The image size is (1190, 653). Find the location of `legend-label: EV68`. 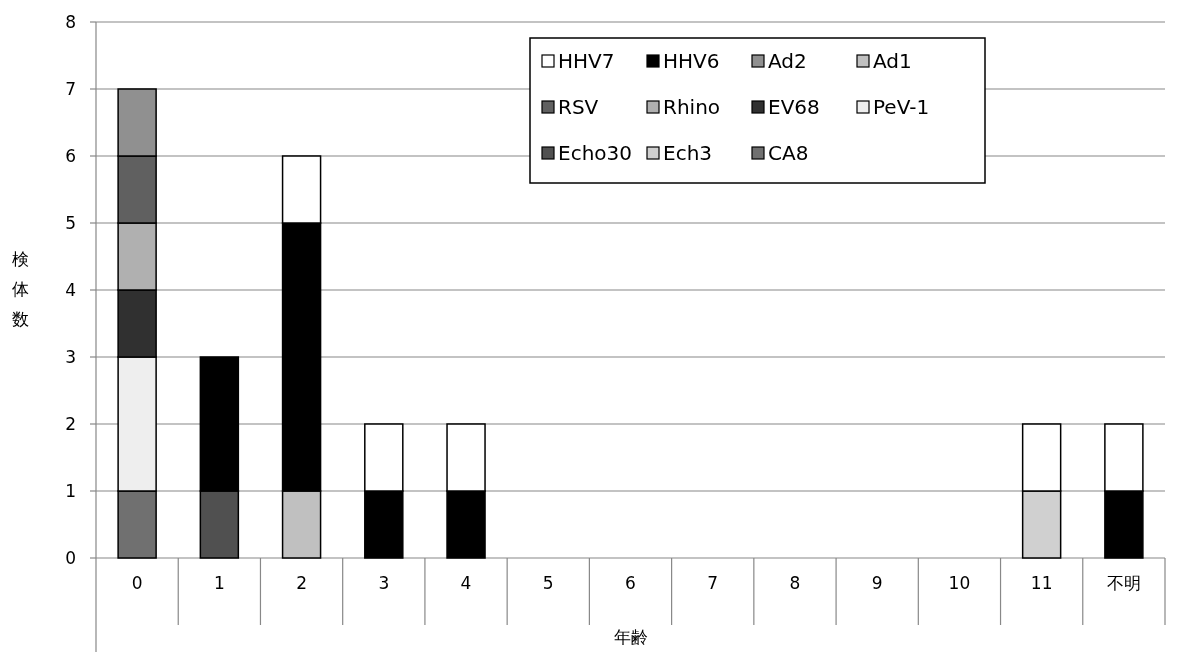

legend-label: EV68 is located at coordinates (794, 107).